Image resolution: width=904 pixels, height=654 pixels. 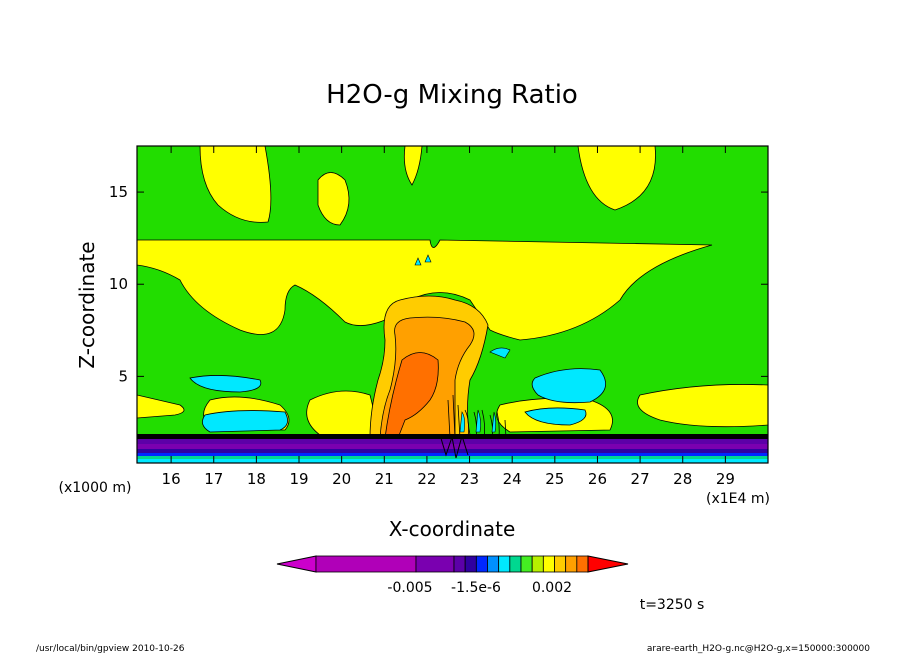 What do you see at coordinates (640, 479) in the screenshot?
I see `x-tick-label: 27` at bounding box center [640, 479].